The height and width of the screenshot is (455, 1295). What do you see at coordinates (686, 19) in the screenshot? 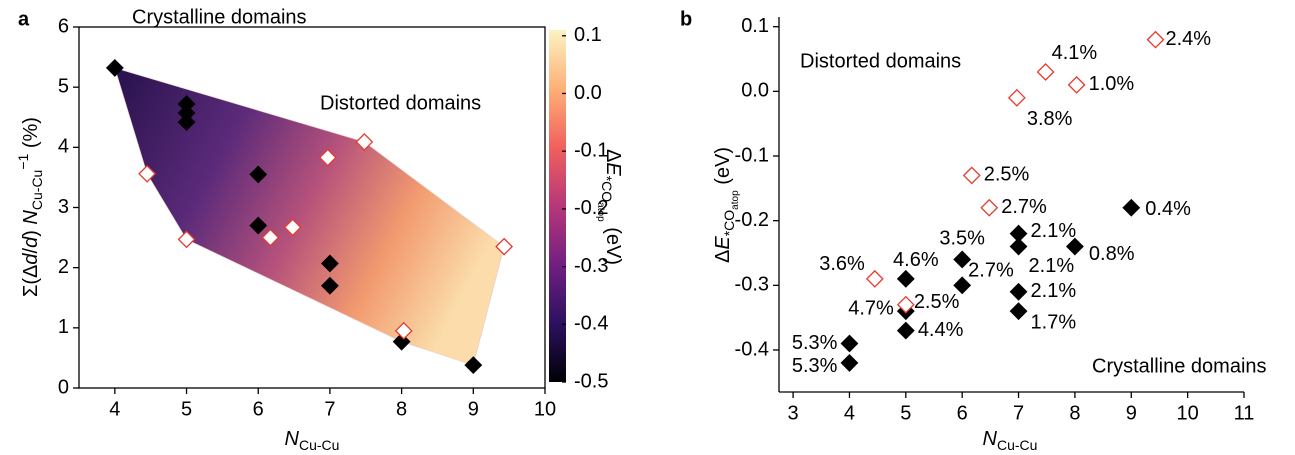
I see `panel-label: b` at bounding box center [686, 19].